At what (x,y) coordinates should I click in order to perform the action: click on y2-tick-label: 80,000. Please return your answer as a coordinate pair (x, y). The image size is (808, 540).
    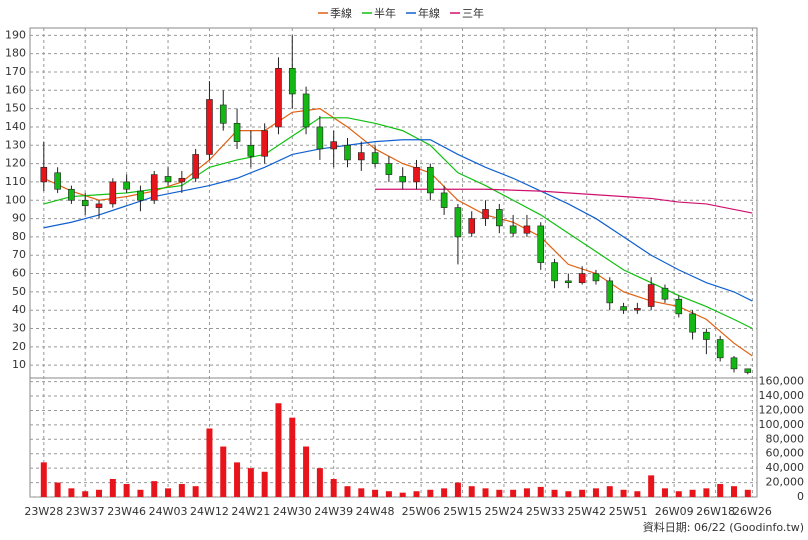
    Looking at the image, I should click on (785, 438).